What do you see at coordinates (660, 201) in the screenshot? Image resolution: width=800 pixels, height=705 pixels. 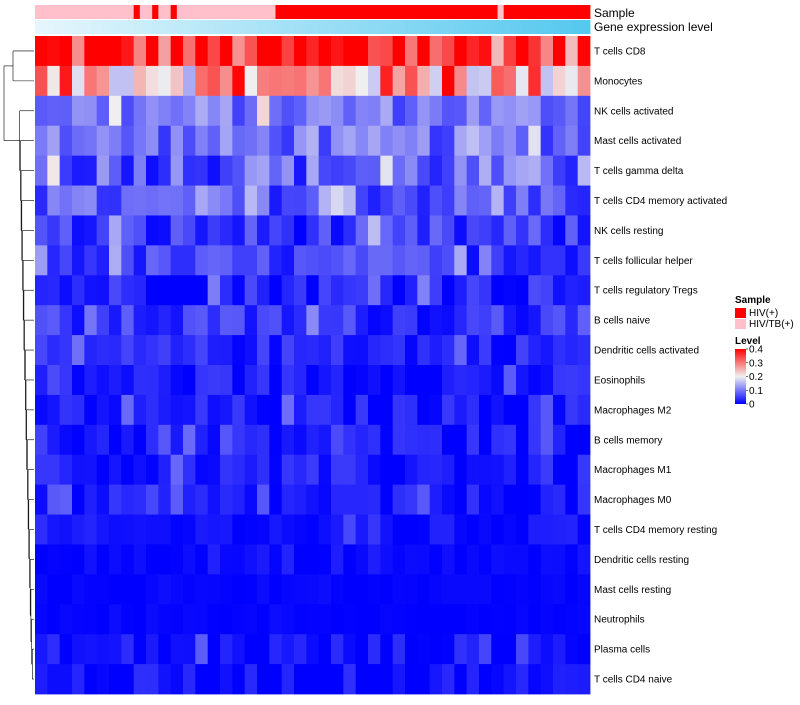 I see `row-label: T cells CD4 memory activated` at bounding box center [660, 201].